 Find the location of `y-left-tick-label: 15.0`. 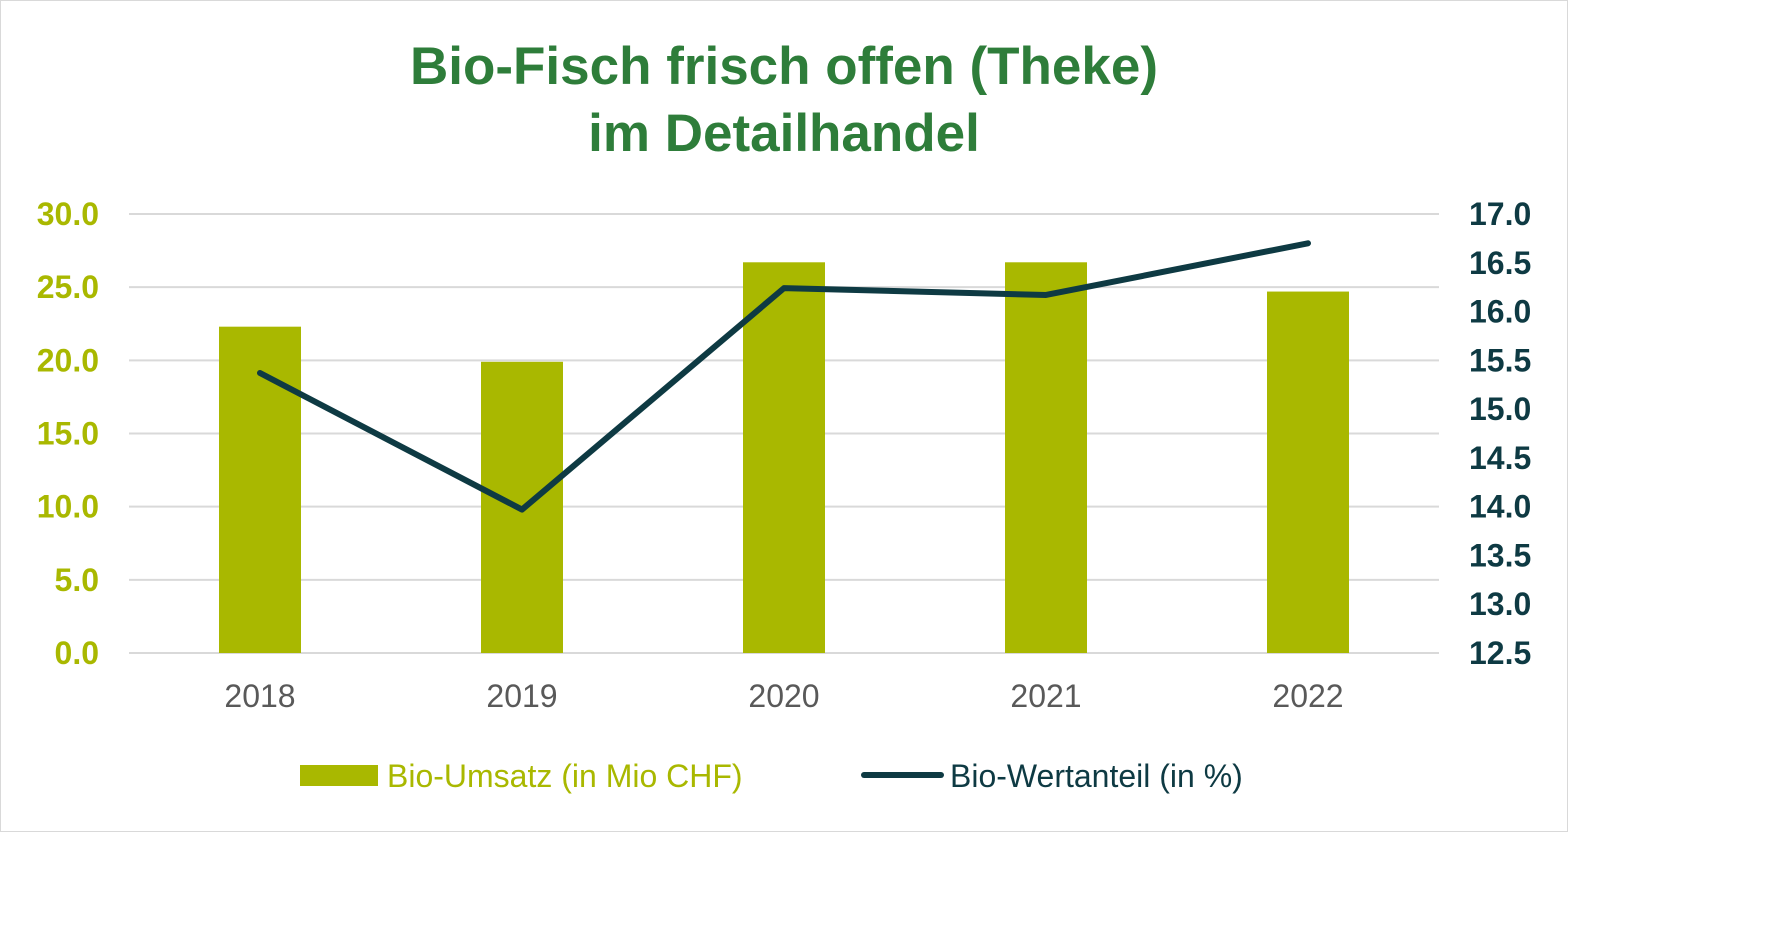

y-left-tick-label: 15.0 is located at coordinates (68, 434).